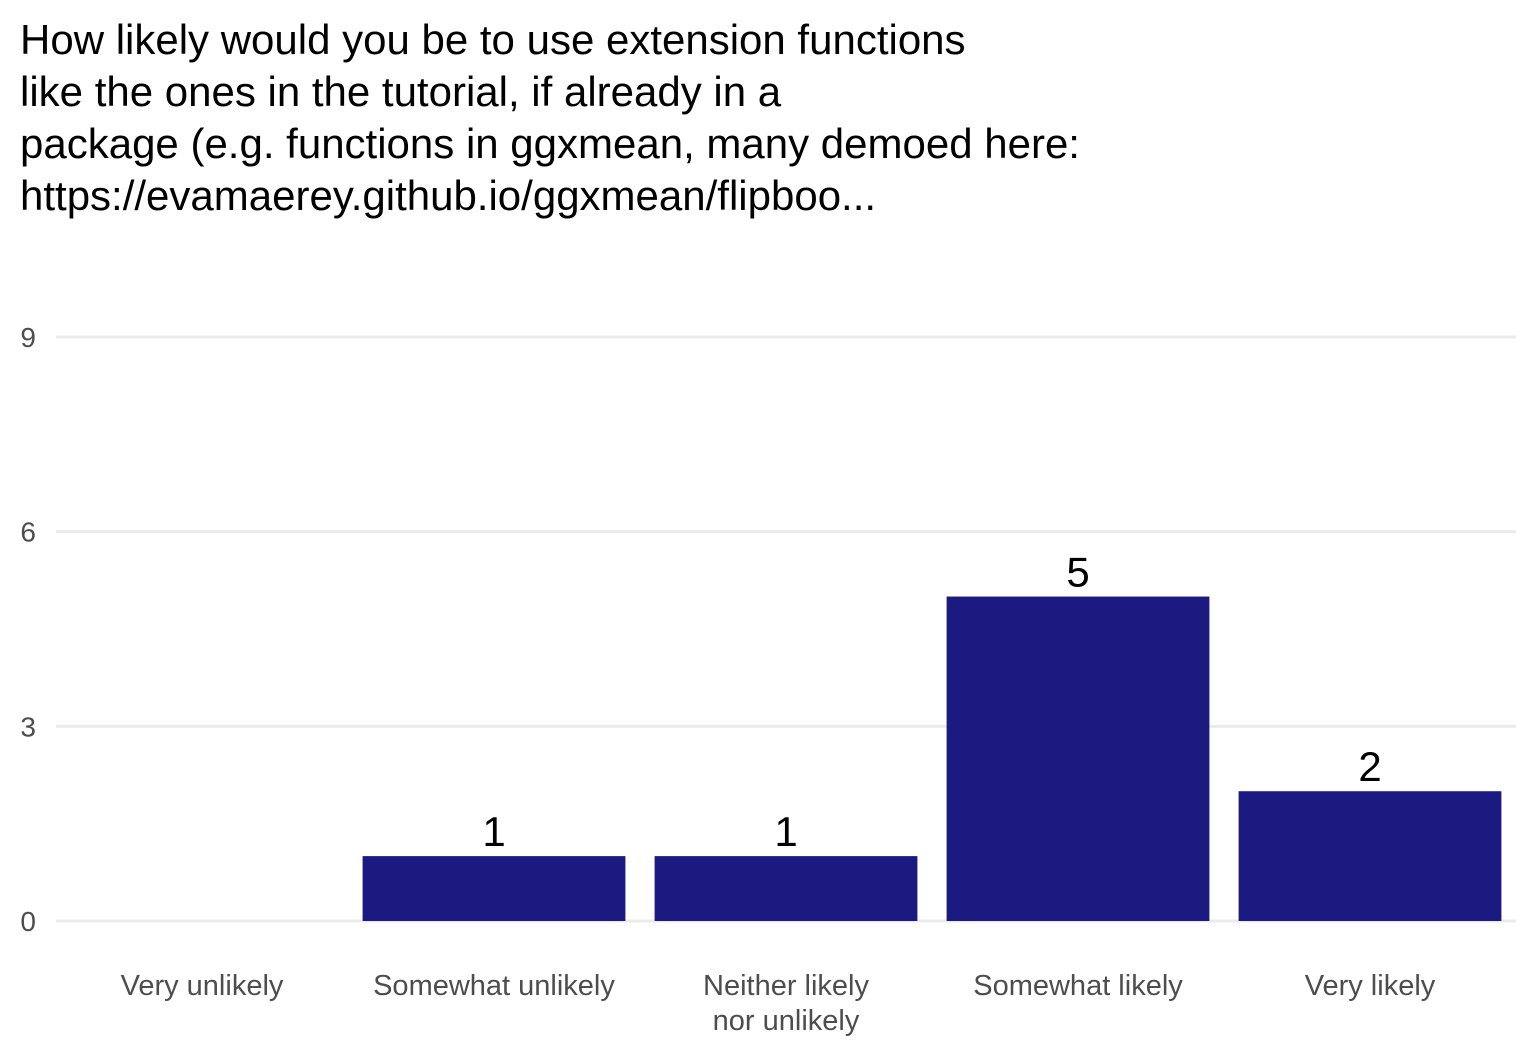  I want to click on x-tick-label-line: Somewhat likely, so click(1078, 986).